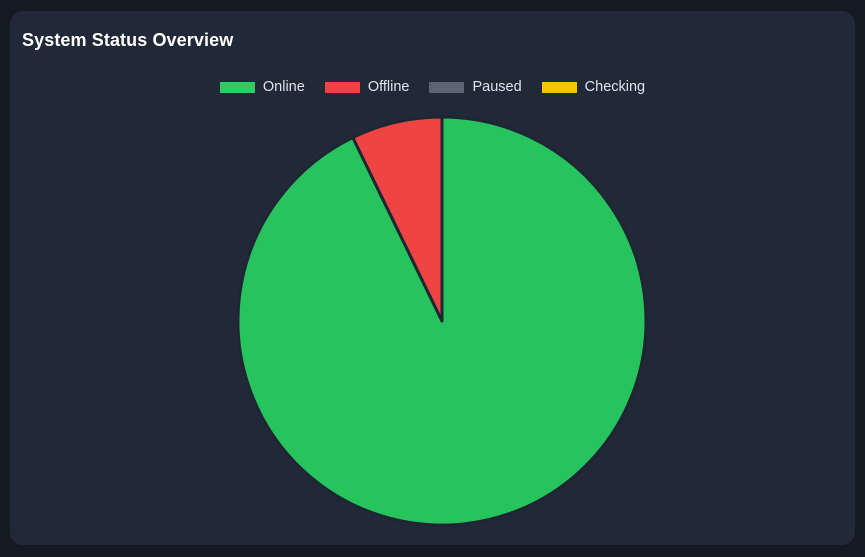  What do you see at coordinates (497, 87) in the screenshot?
I see `legend-label: Paused` at bounding box center [497, 87].